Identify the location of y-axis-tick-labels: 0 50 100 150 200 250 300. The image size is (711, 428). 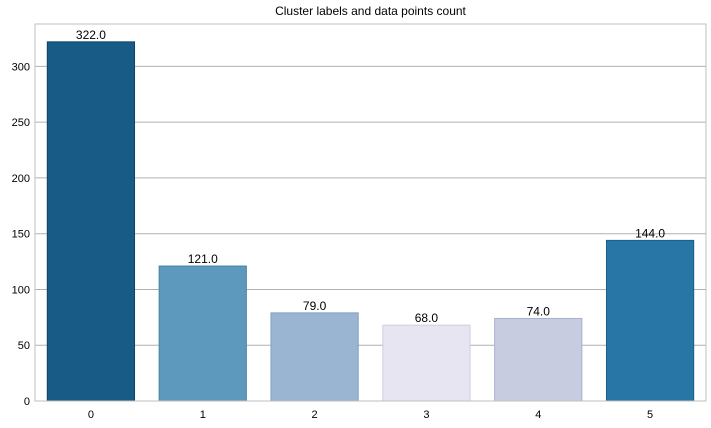
(21, 234).